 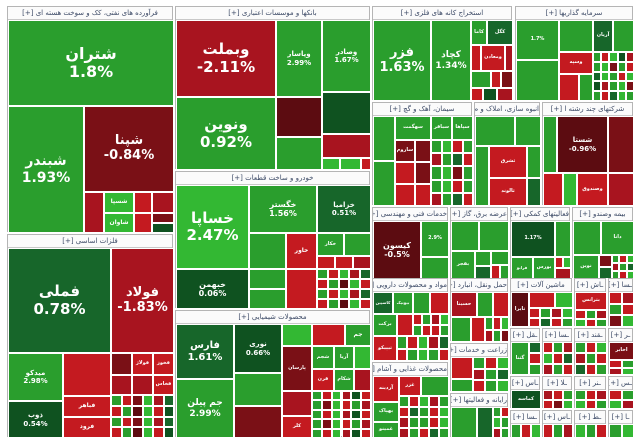 What do you see at coordinates (91, 63) in the screenshot?
I see `stock-tile: شتران 1.8%` at bounding box center [91, 63].